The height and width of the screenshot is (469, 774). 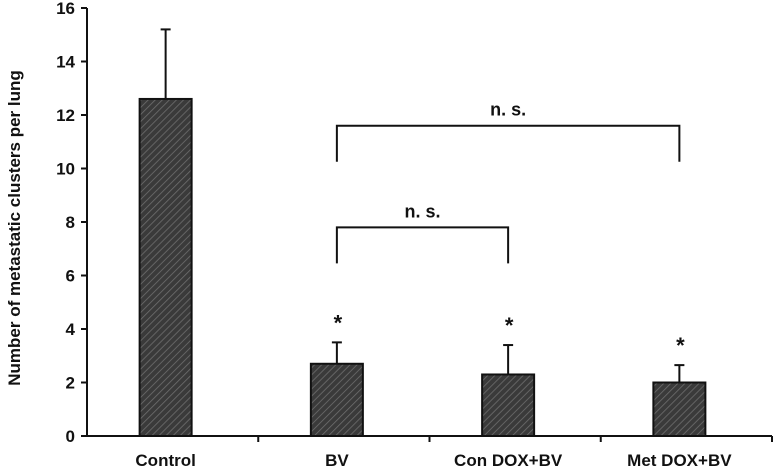 I want to click on y-tick-label: 14, so click(x=65, y=62).